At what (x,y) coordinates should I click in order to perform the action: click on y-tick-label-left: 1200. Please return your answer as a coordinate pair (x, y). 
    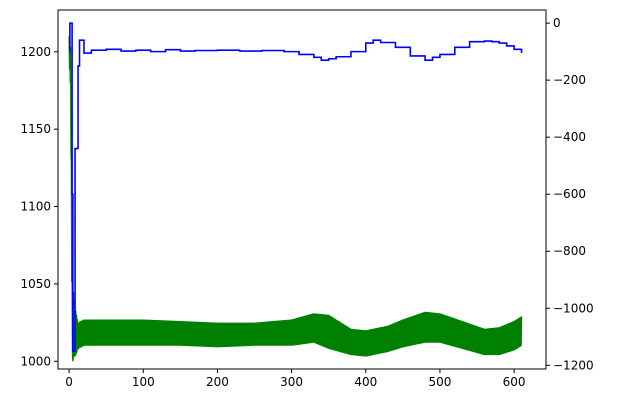
    Looking at the image, I should click on (35, 52).